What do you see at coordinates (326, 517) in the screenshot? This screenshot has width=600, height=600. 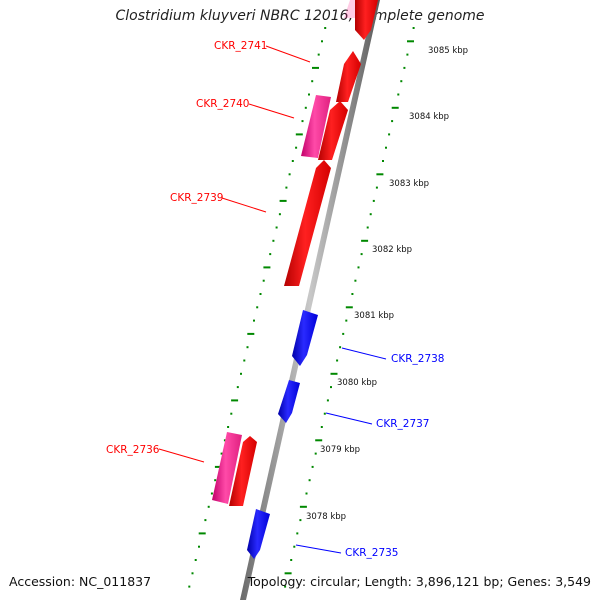 I see `scale-label: 3078 kbp` at bounding box center [326, 517].